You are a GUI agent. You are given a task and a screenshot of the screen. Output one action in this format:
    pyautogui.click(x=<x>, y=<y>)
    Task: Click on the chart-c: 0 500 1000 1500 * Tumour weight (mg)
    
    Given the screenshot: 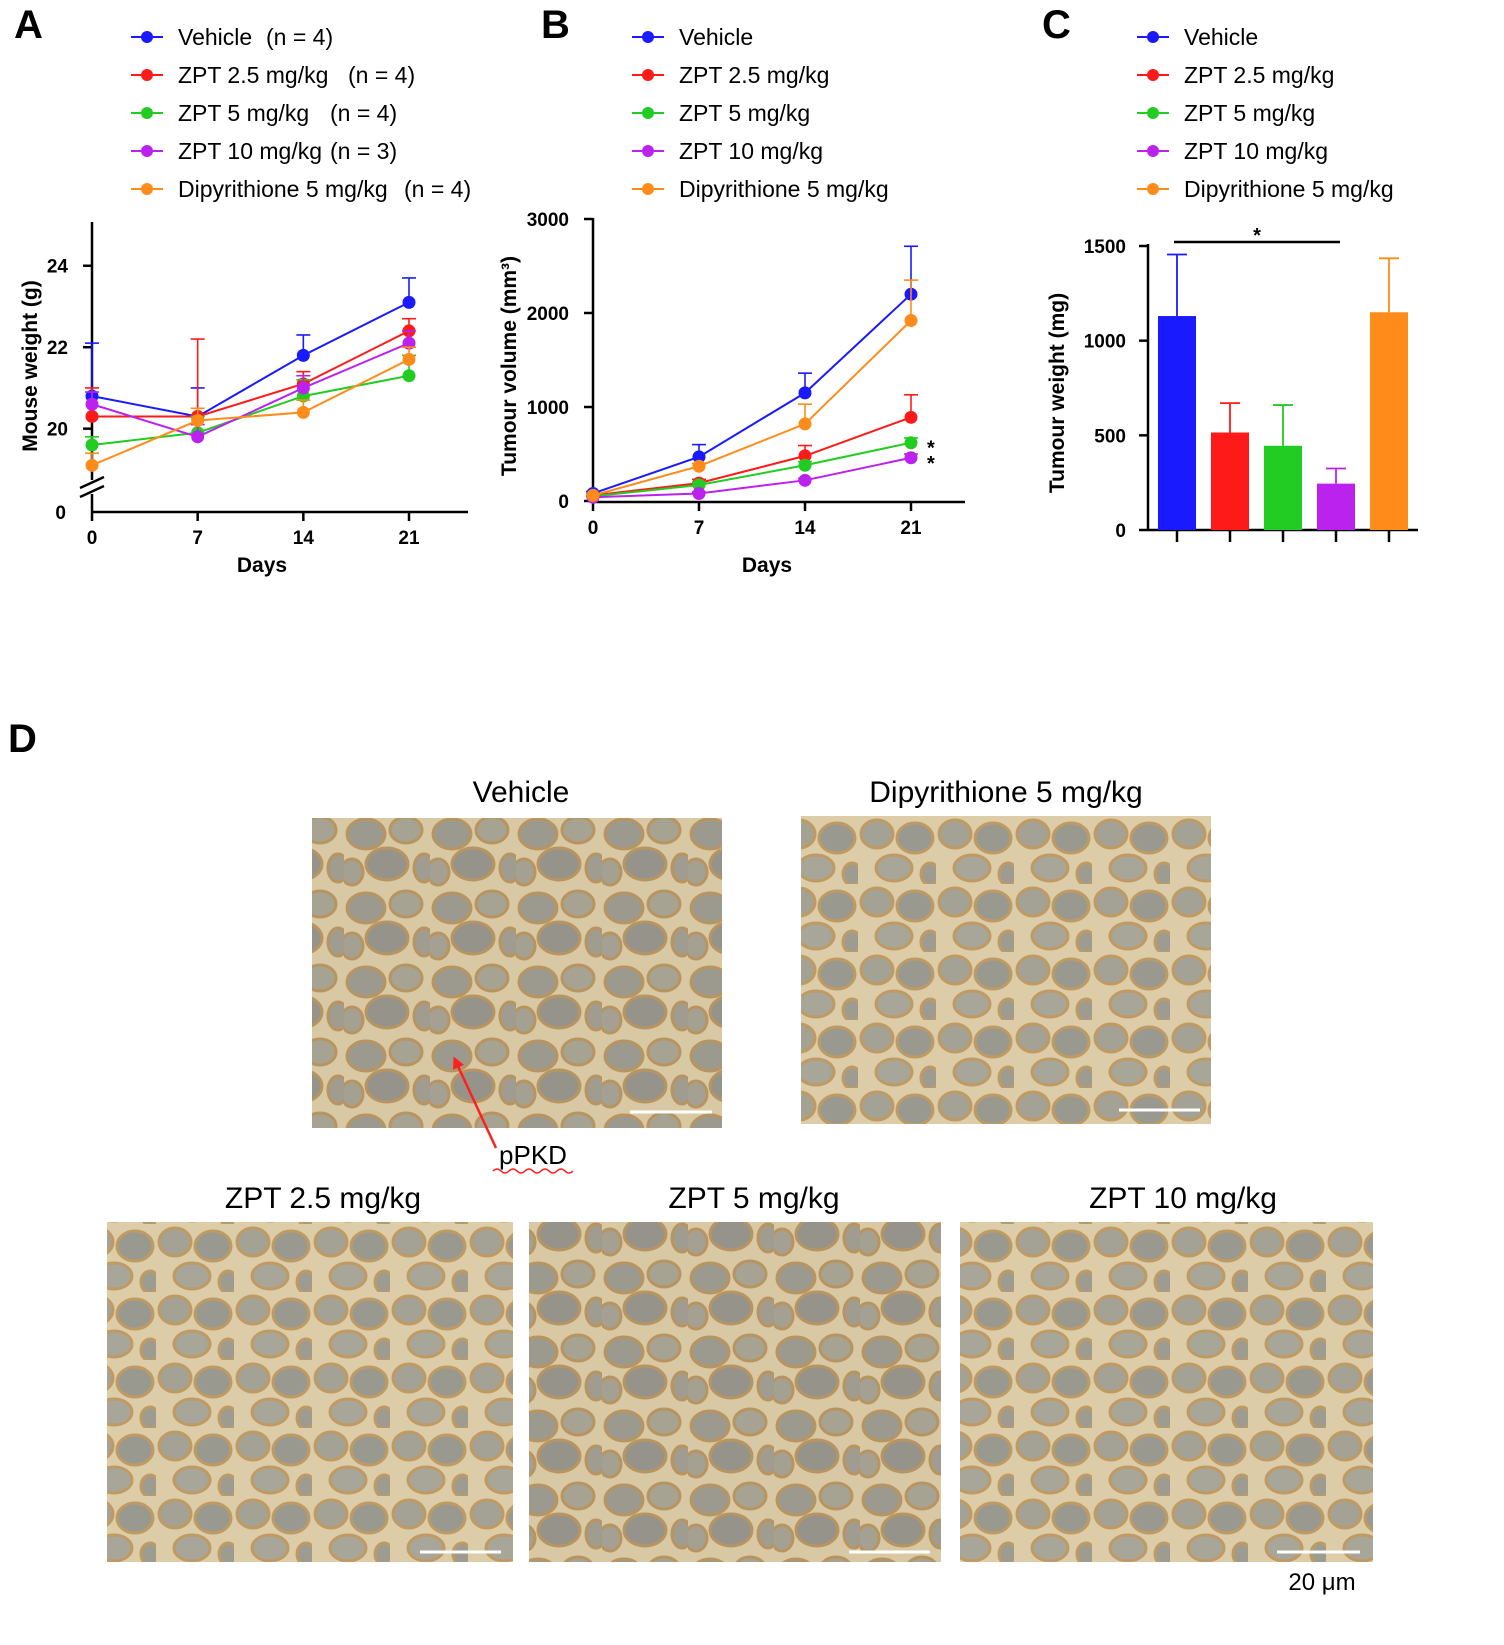 What is the action you would take?
    pyautogui.click(x=1232, y=383)
    